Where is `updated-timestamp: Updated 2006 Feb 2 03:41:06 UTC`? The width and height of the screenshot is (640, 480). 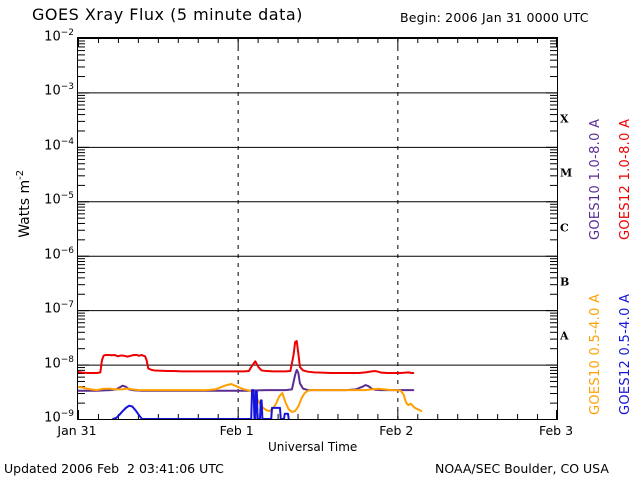
updated-timestamp: Updated 2006 Feb 2 03:41:06 UTC is located at coordinates (114, 468).